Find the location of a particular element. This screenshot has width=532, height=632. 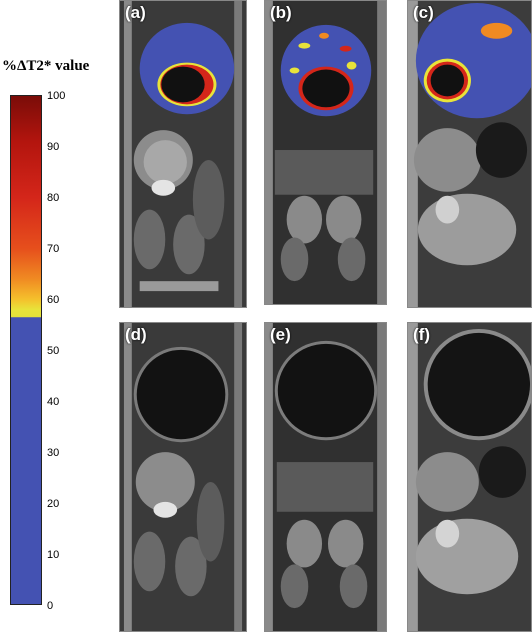

colorbar-title: %ΔT2* value is located at coordinates (46, 66).